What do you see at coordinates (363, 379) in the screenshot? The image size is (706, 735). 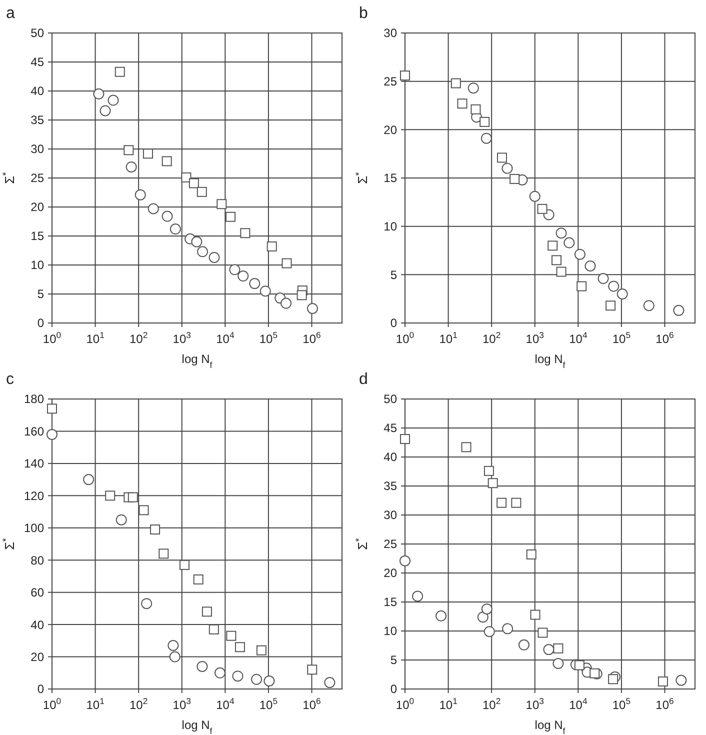 I see `chart-title: d` at bounding box center [363, 379].